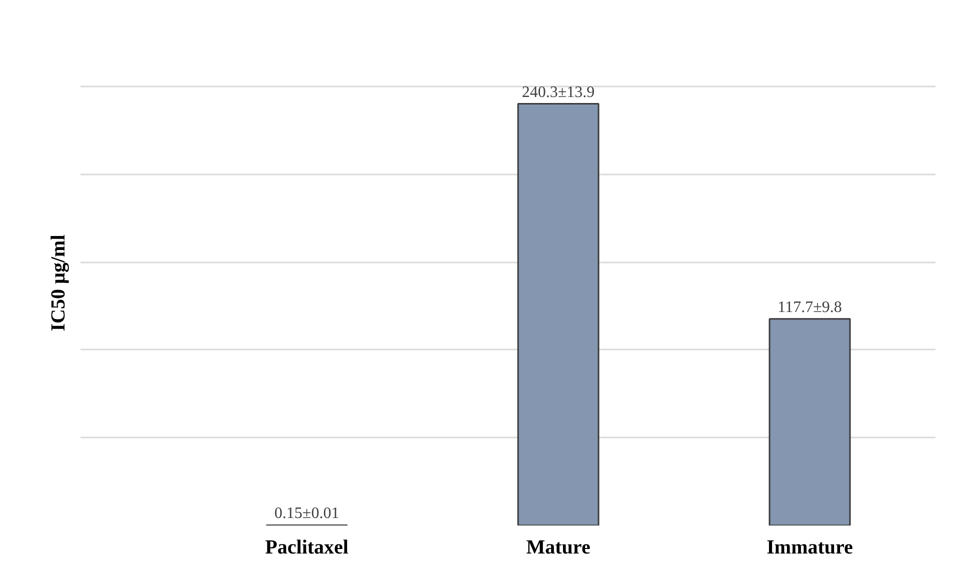 The image size is (959, 579). What do you see at coordinates (307, 547) in the screenshot?
I see `x-tick-label: Paclitaxel` at bounding box center [307, 547].